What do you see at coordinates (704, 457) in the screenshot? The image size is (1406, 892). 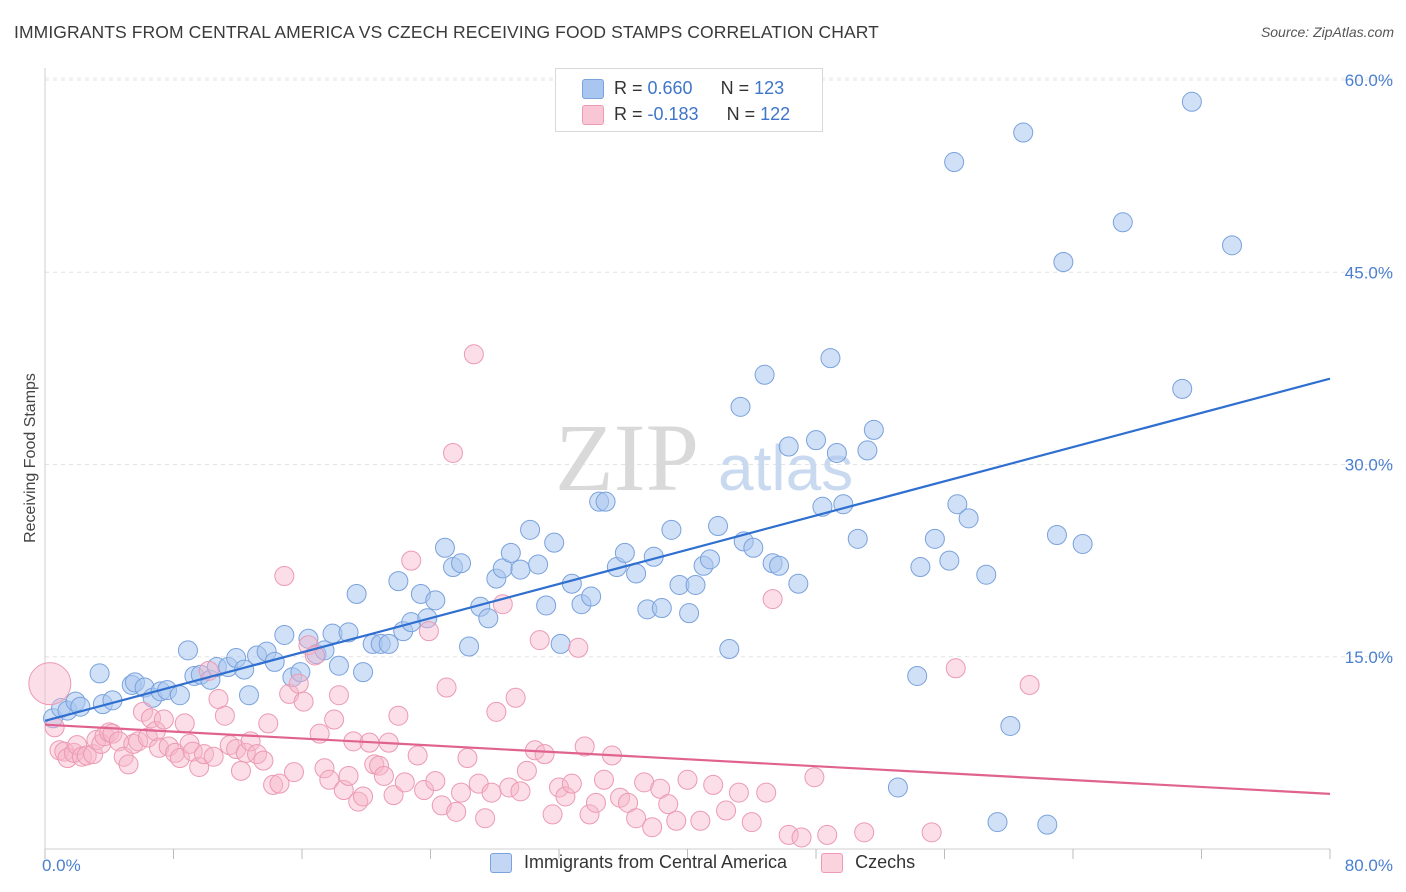 I see `watermark: ZIP atlas` at bounding box center [704, 457].